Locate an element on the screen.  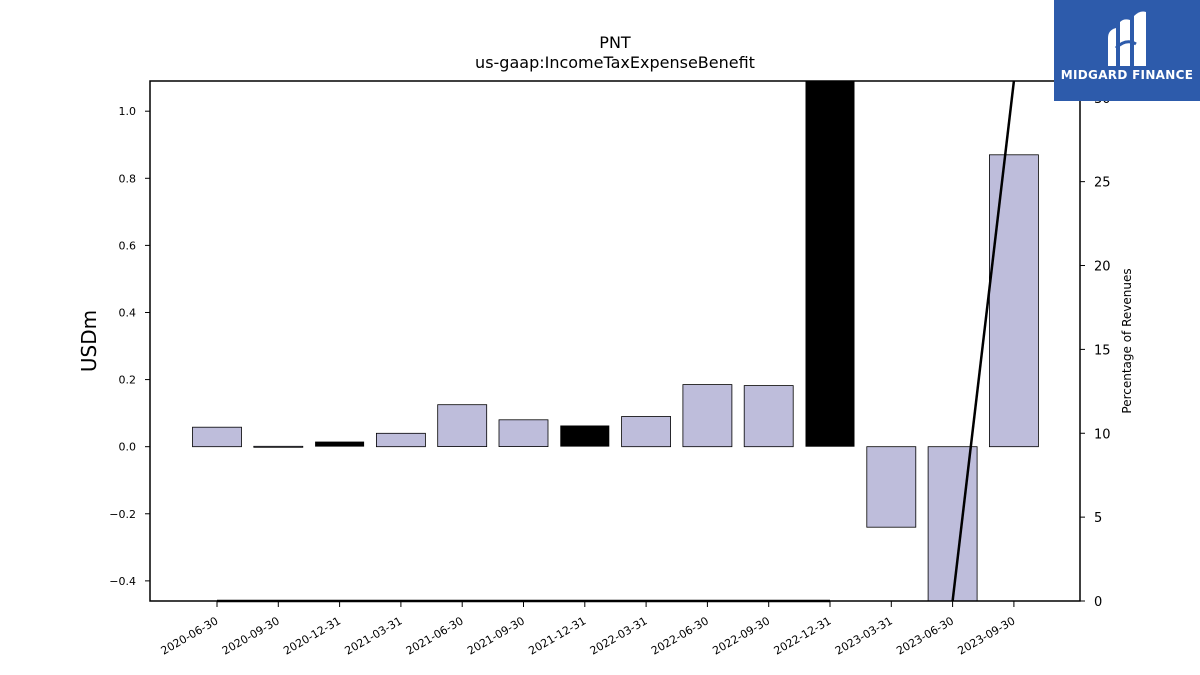
x-tick-label: 2020-12-31 is located at coordinates (312, 635).